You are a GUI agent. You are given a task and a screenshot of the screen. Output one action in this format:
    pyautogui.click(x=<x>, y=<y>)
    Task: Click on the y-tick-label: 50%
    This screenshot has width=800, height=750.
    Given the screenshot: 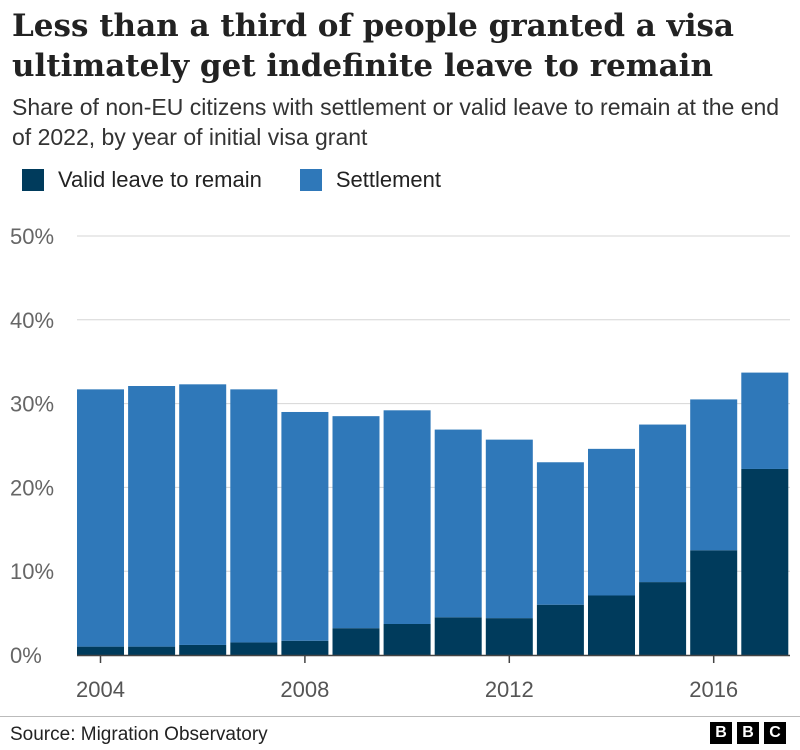 What is the action you would take?
    pyautogui.click(x=32, y=236)
    